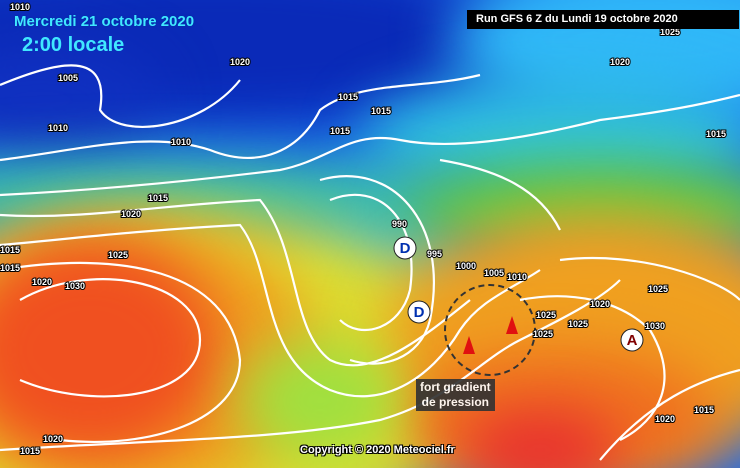  I want to click on gradient-highlight-circle, so click(490, 330).